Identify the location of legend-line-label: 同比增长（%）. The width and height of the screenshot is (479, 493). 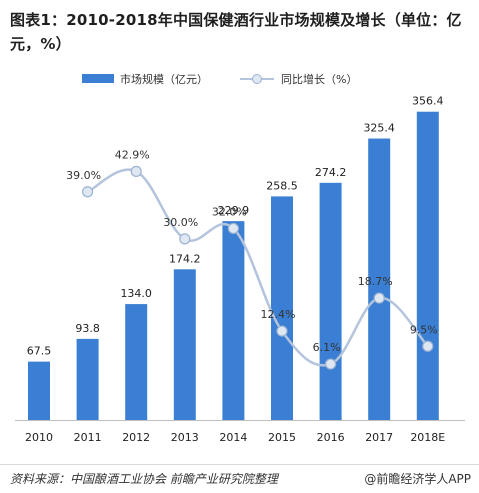
(319, 79).